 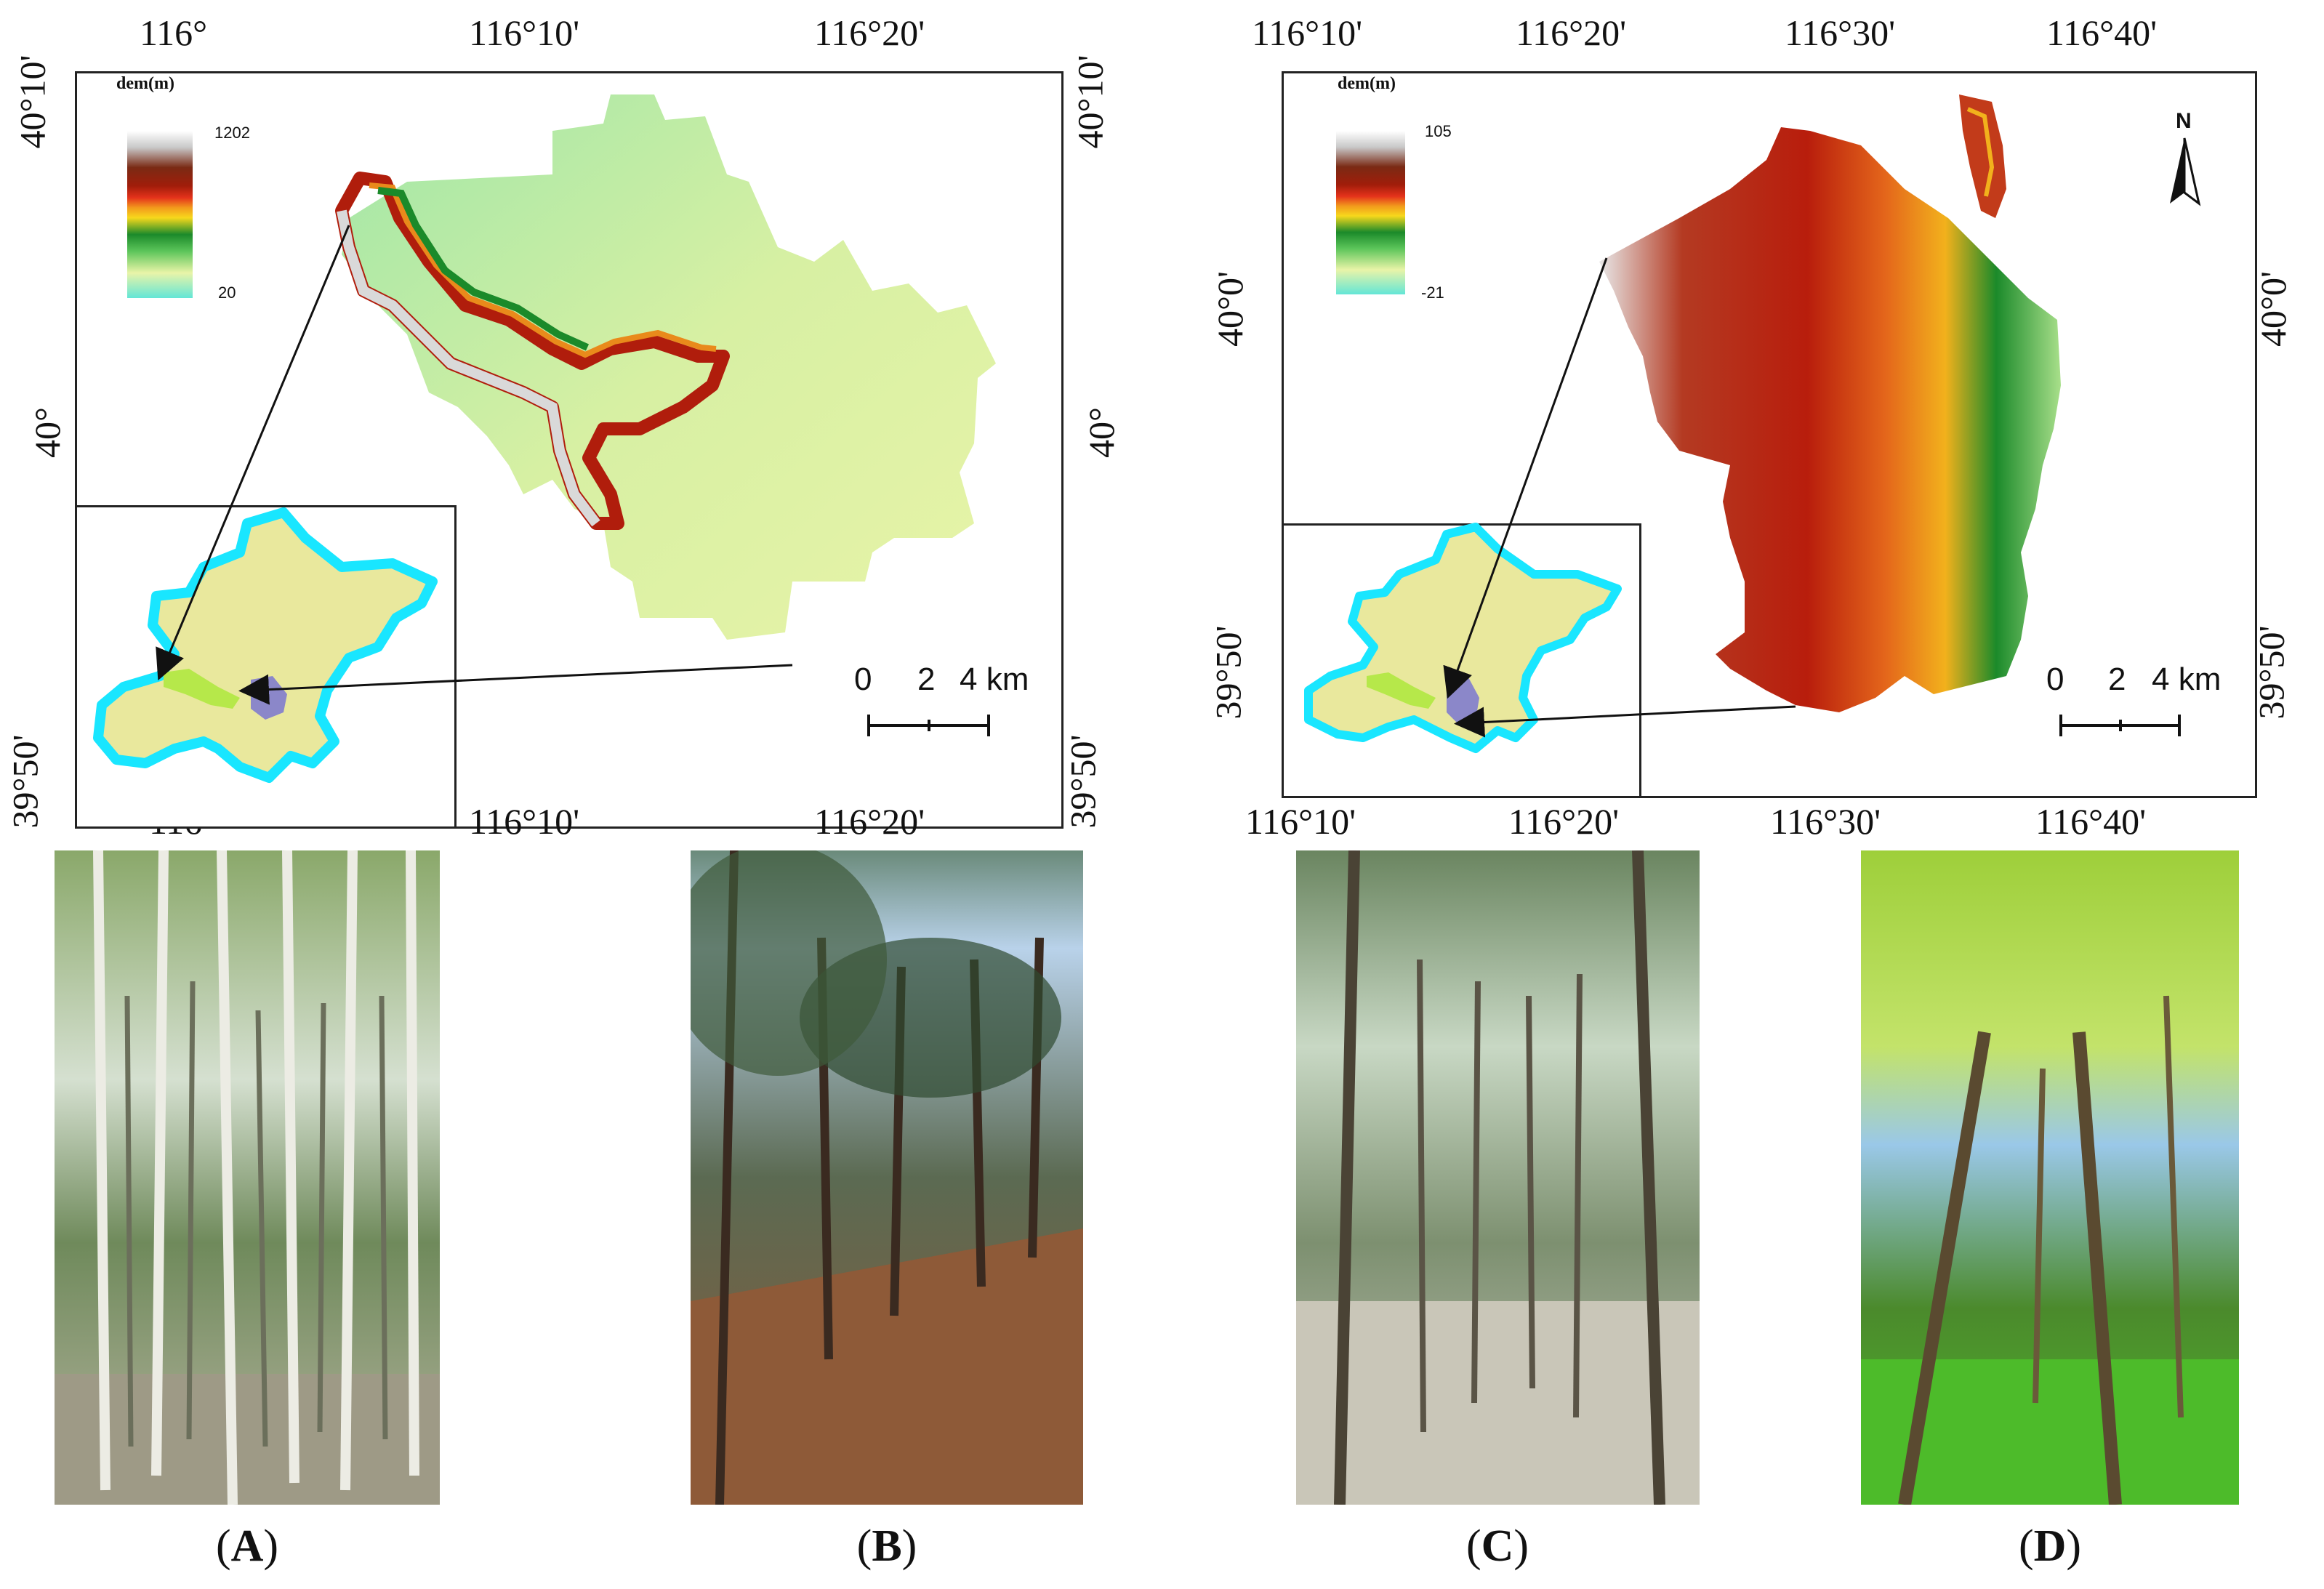 I want to click on left-arrow-b, so click(x=515, y=684).